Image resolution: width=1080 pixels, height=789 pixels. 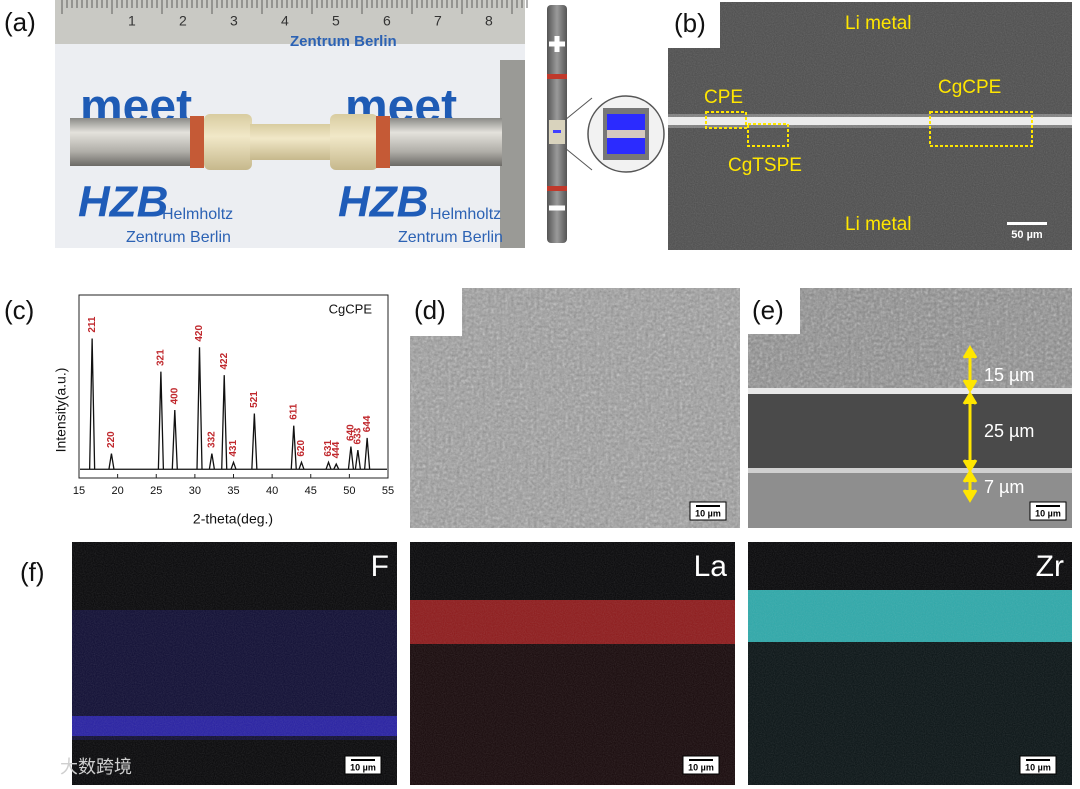 What do you see at coordinates (224, 360) in the screenshot?
I see `peak-label: 422` at bounding box center [224, 360].